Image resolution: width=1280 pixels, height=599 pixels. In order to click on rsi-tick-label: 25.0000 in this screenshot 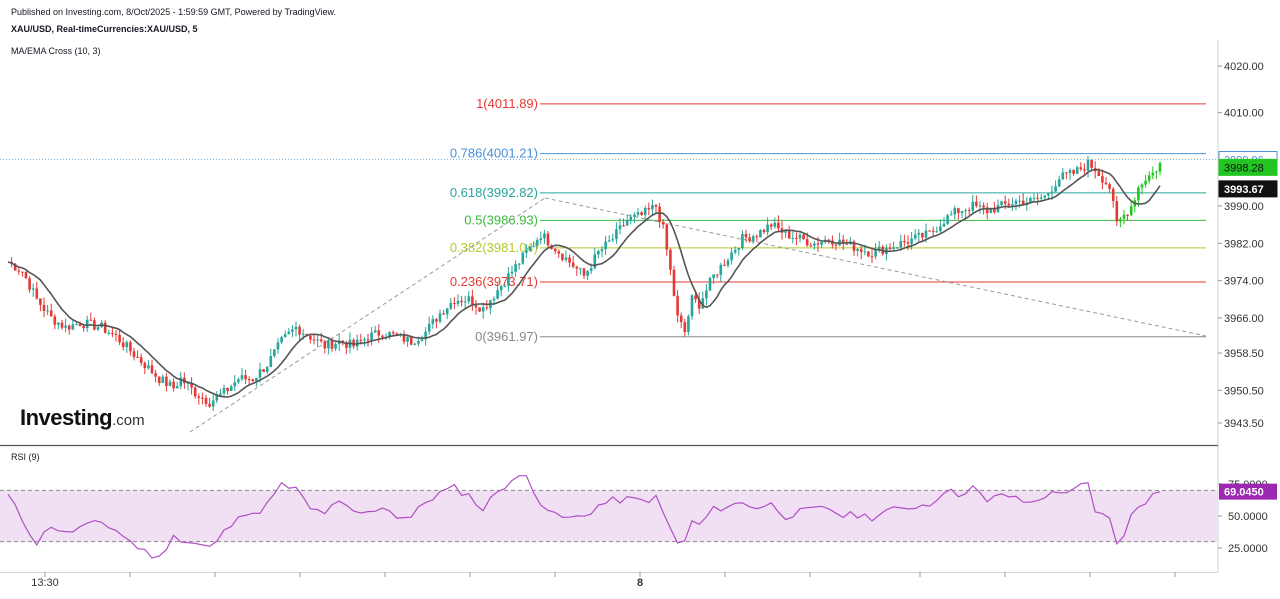, I will do `click(1248, 549)`.